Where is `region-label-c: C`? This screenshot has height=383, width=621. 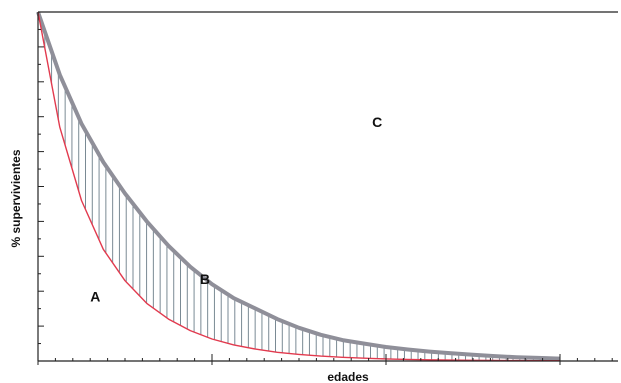
region-label-c: C is located at coordinates (377, 122).